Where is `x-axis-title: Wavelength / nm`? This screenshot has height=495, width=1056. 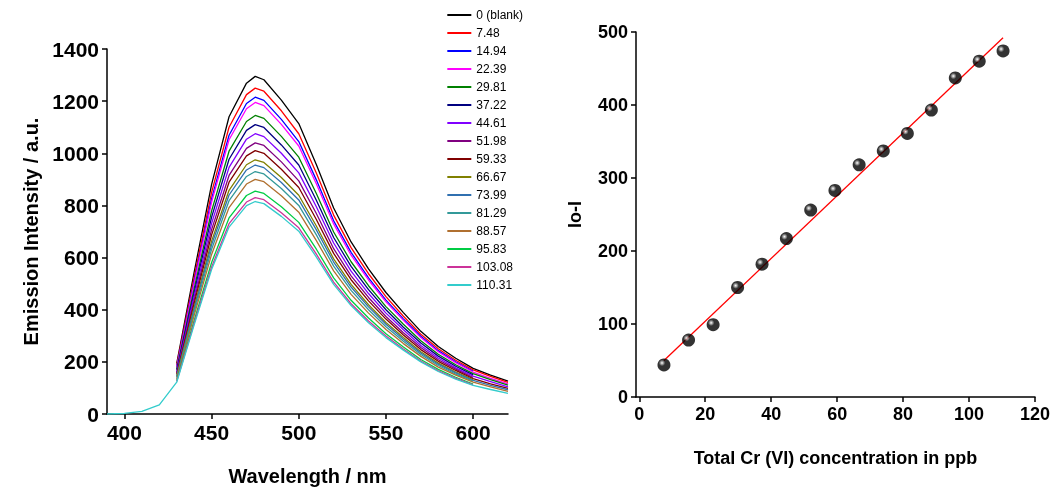 x-axis-title: Wavelength / nm is located at coordinates (307, 476).